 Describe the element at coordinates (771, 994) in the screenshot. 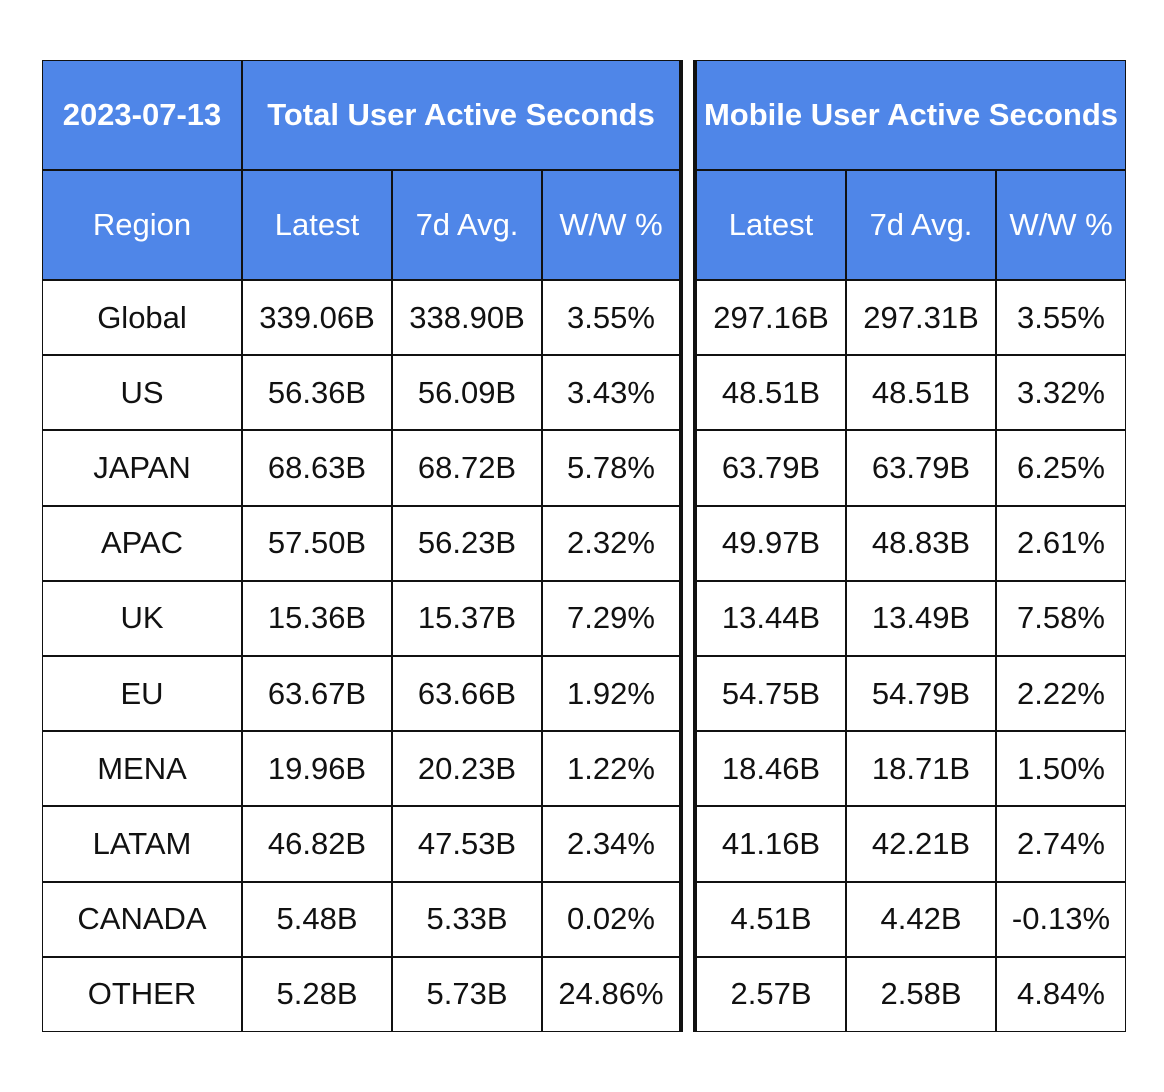

I see `value-cell: 2.57B` at that location.